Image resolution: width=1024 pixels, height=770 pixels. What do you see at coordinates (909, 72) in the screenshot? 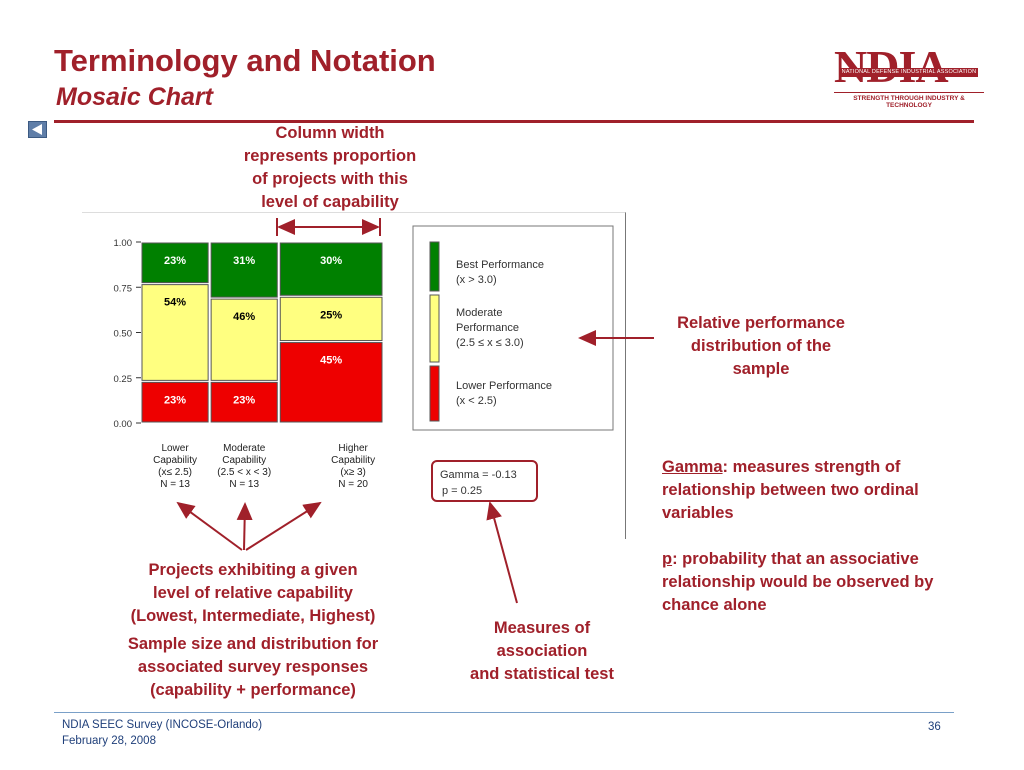
I see `logo-band: NATIONAL DEFENSE INDUSTRIAL ASSOCIATION` at bounding box center [909, 72].